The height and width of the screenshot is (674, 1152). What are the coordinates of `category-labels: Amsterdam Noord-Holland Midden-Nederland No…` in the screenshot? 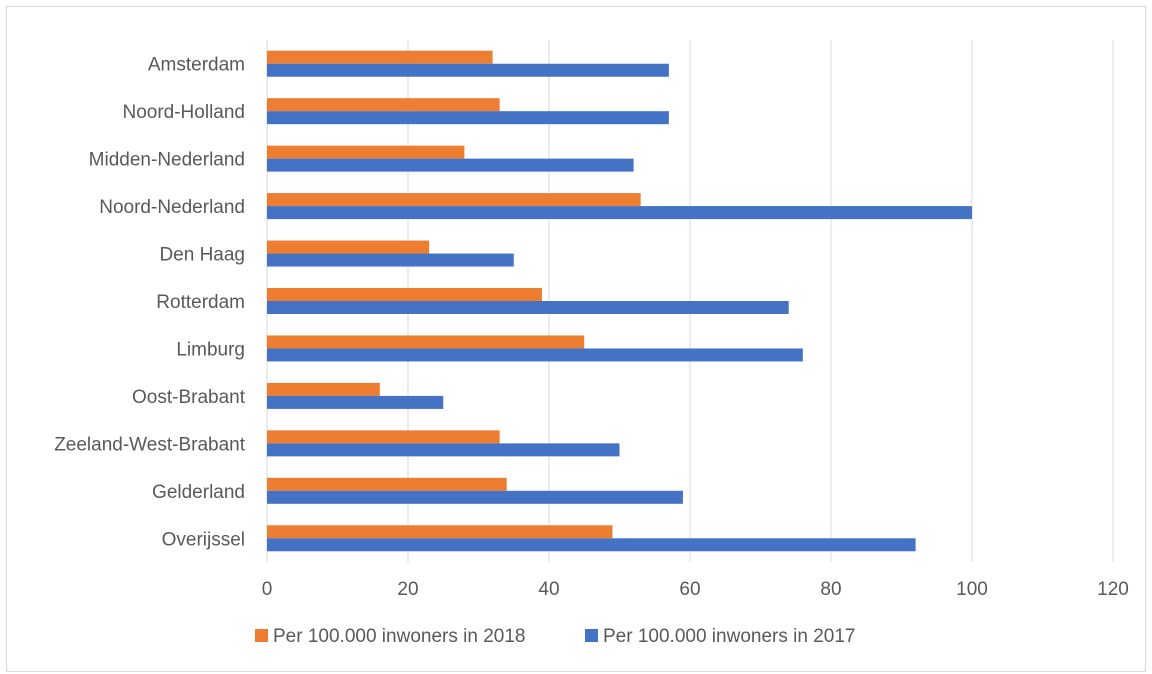 It's located at (150, 303).